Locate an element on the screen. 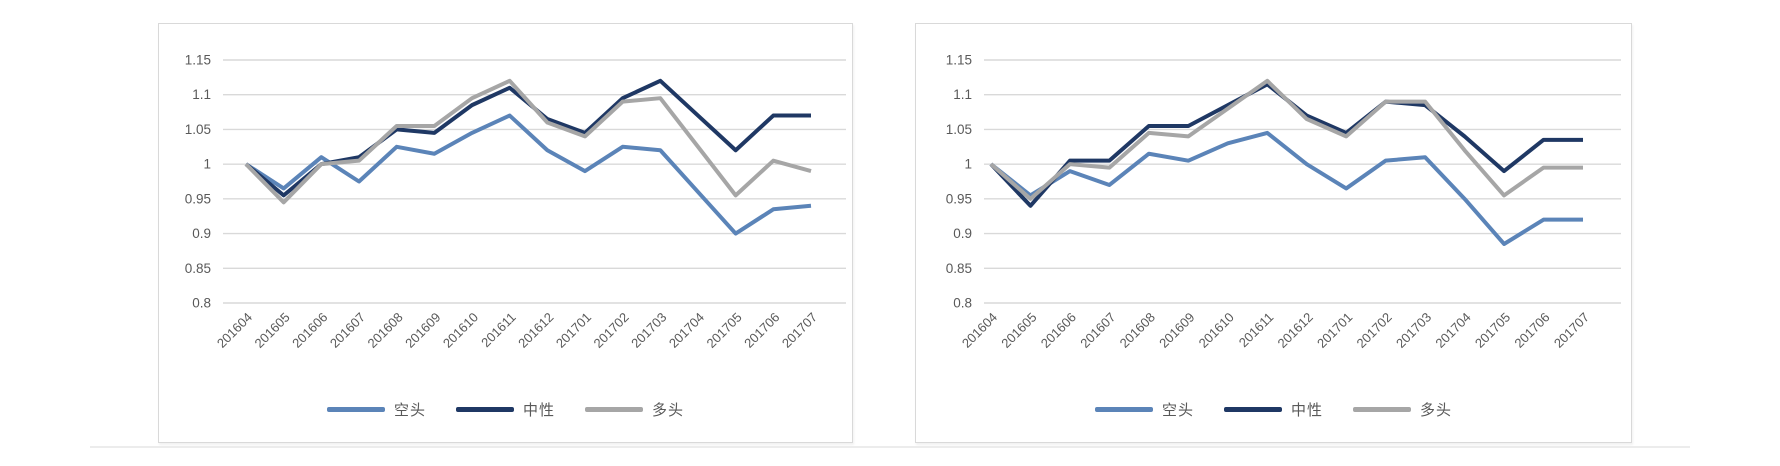 This screenshot has height=466, width=1780. page-bottom-divider is located at coordinates (890, 447).